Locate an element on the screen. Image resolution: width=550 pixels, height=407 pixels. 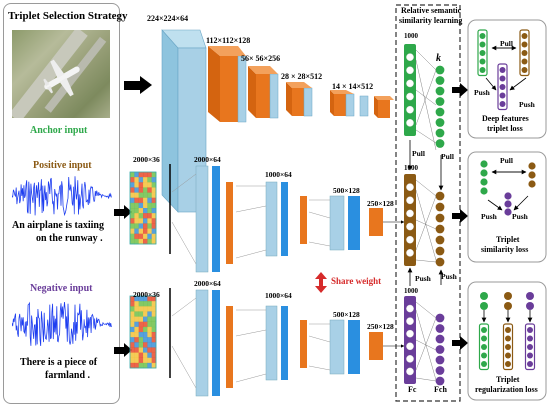
neg-dim-4: 250×128 is located at coordinates (380, 326).